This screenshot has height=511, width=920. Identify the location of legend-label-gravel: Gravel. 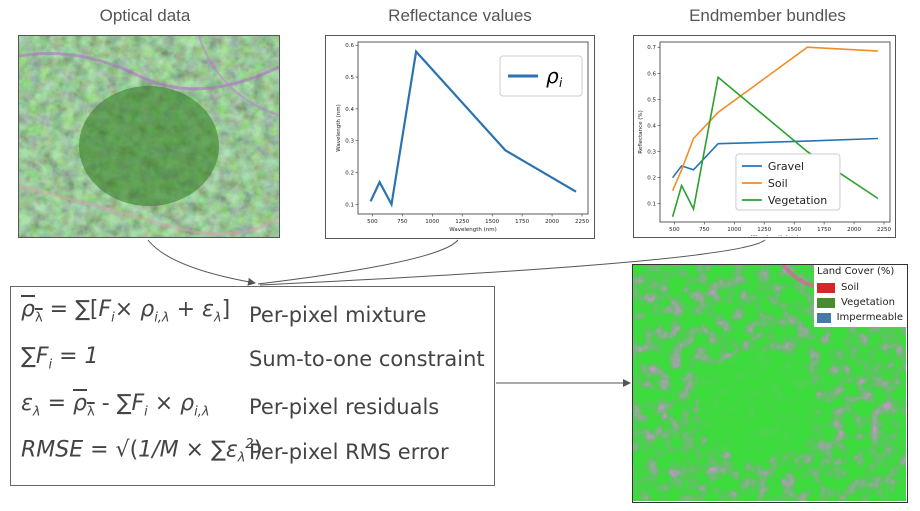
(786, 166).